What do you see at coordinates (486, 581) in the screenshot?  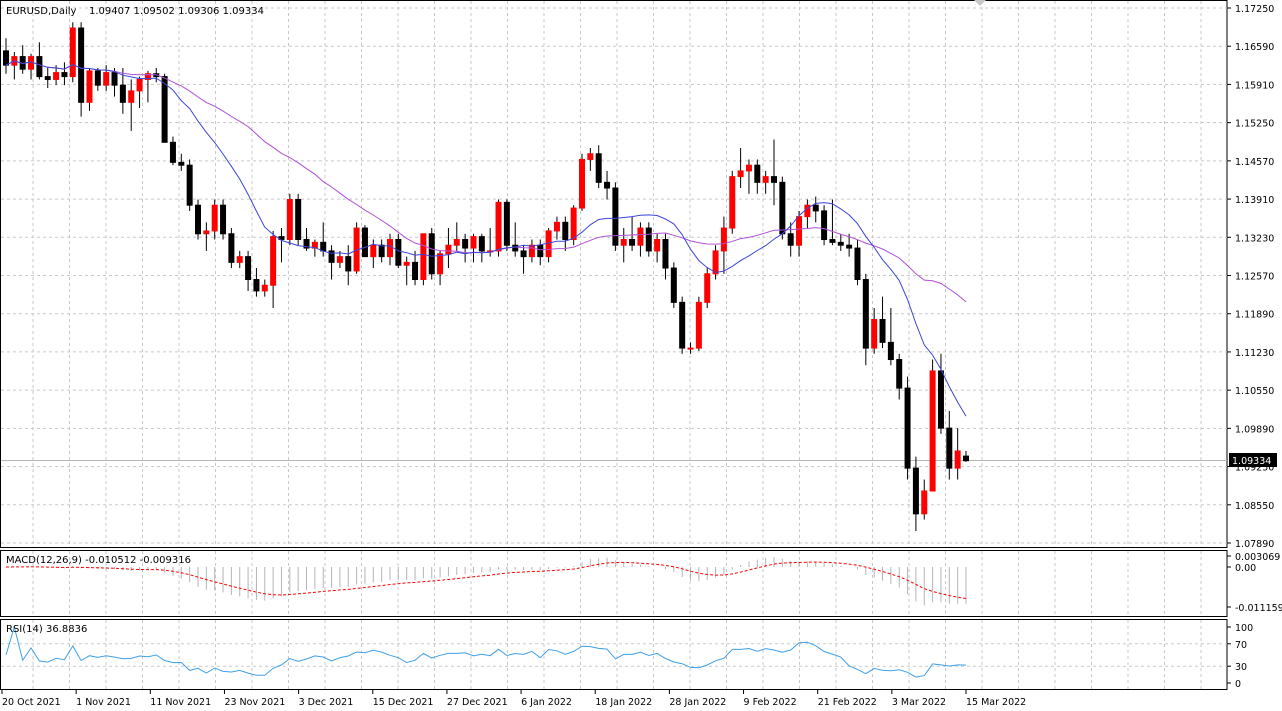 I see `macd-plot` at bounding box center [486, 581].